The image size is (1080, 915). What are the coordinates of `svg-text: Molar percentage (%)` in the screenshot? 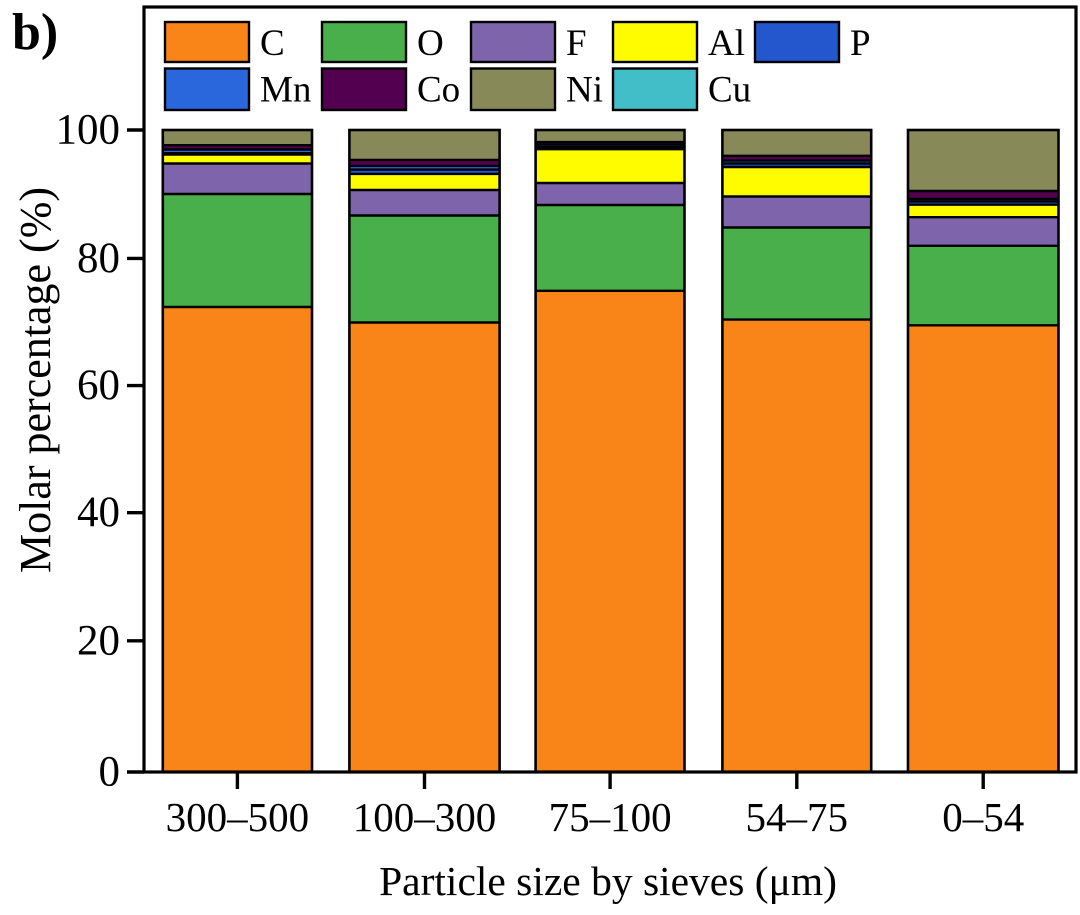 It's located at (35, 380).